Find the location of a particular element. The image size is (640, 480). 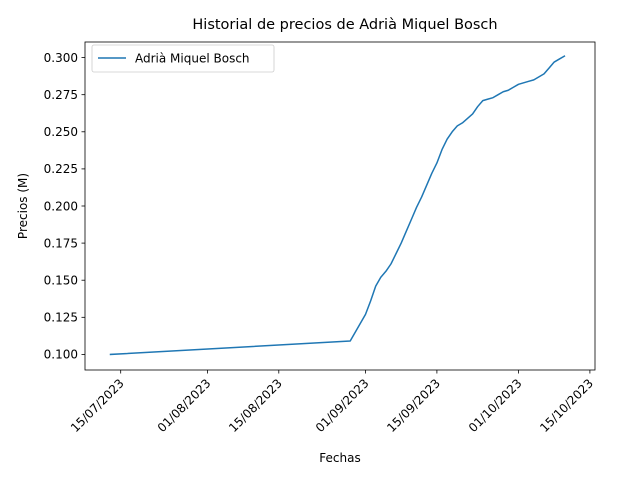

y-tick-label: 0.100 is located at coordinates (61, 355).